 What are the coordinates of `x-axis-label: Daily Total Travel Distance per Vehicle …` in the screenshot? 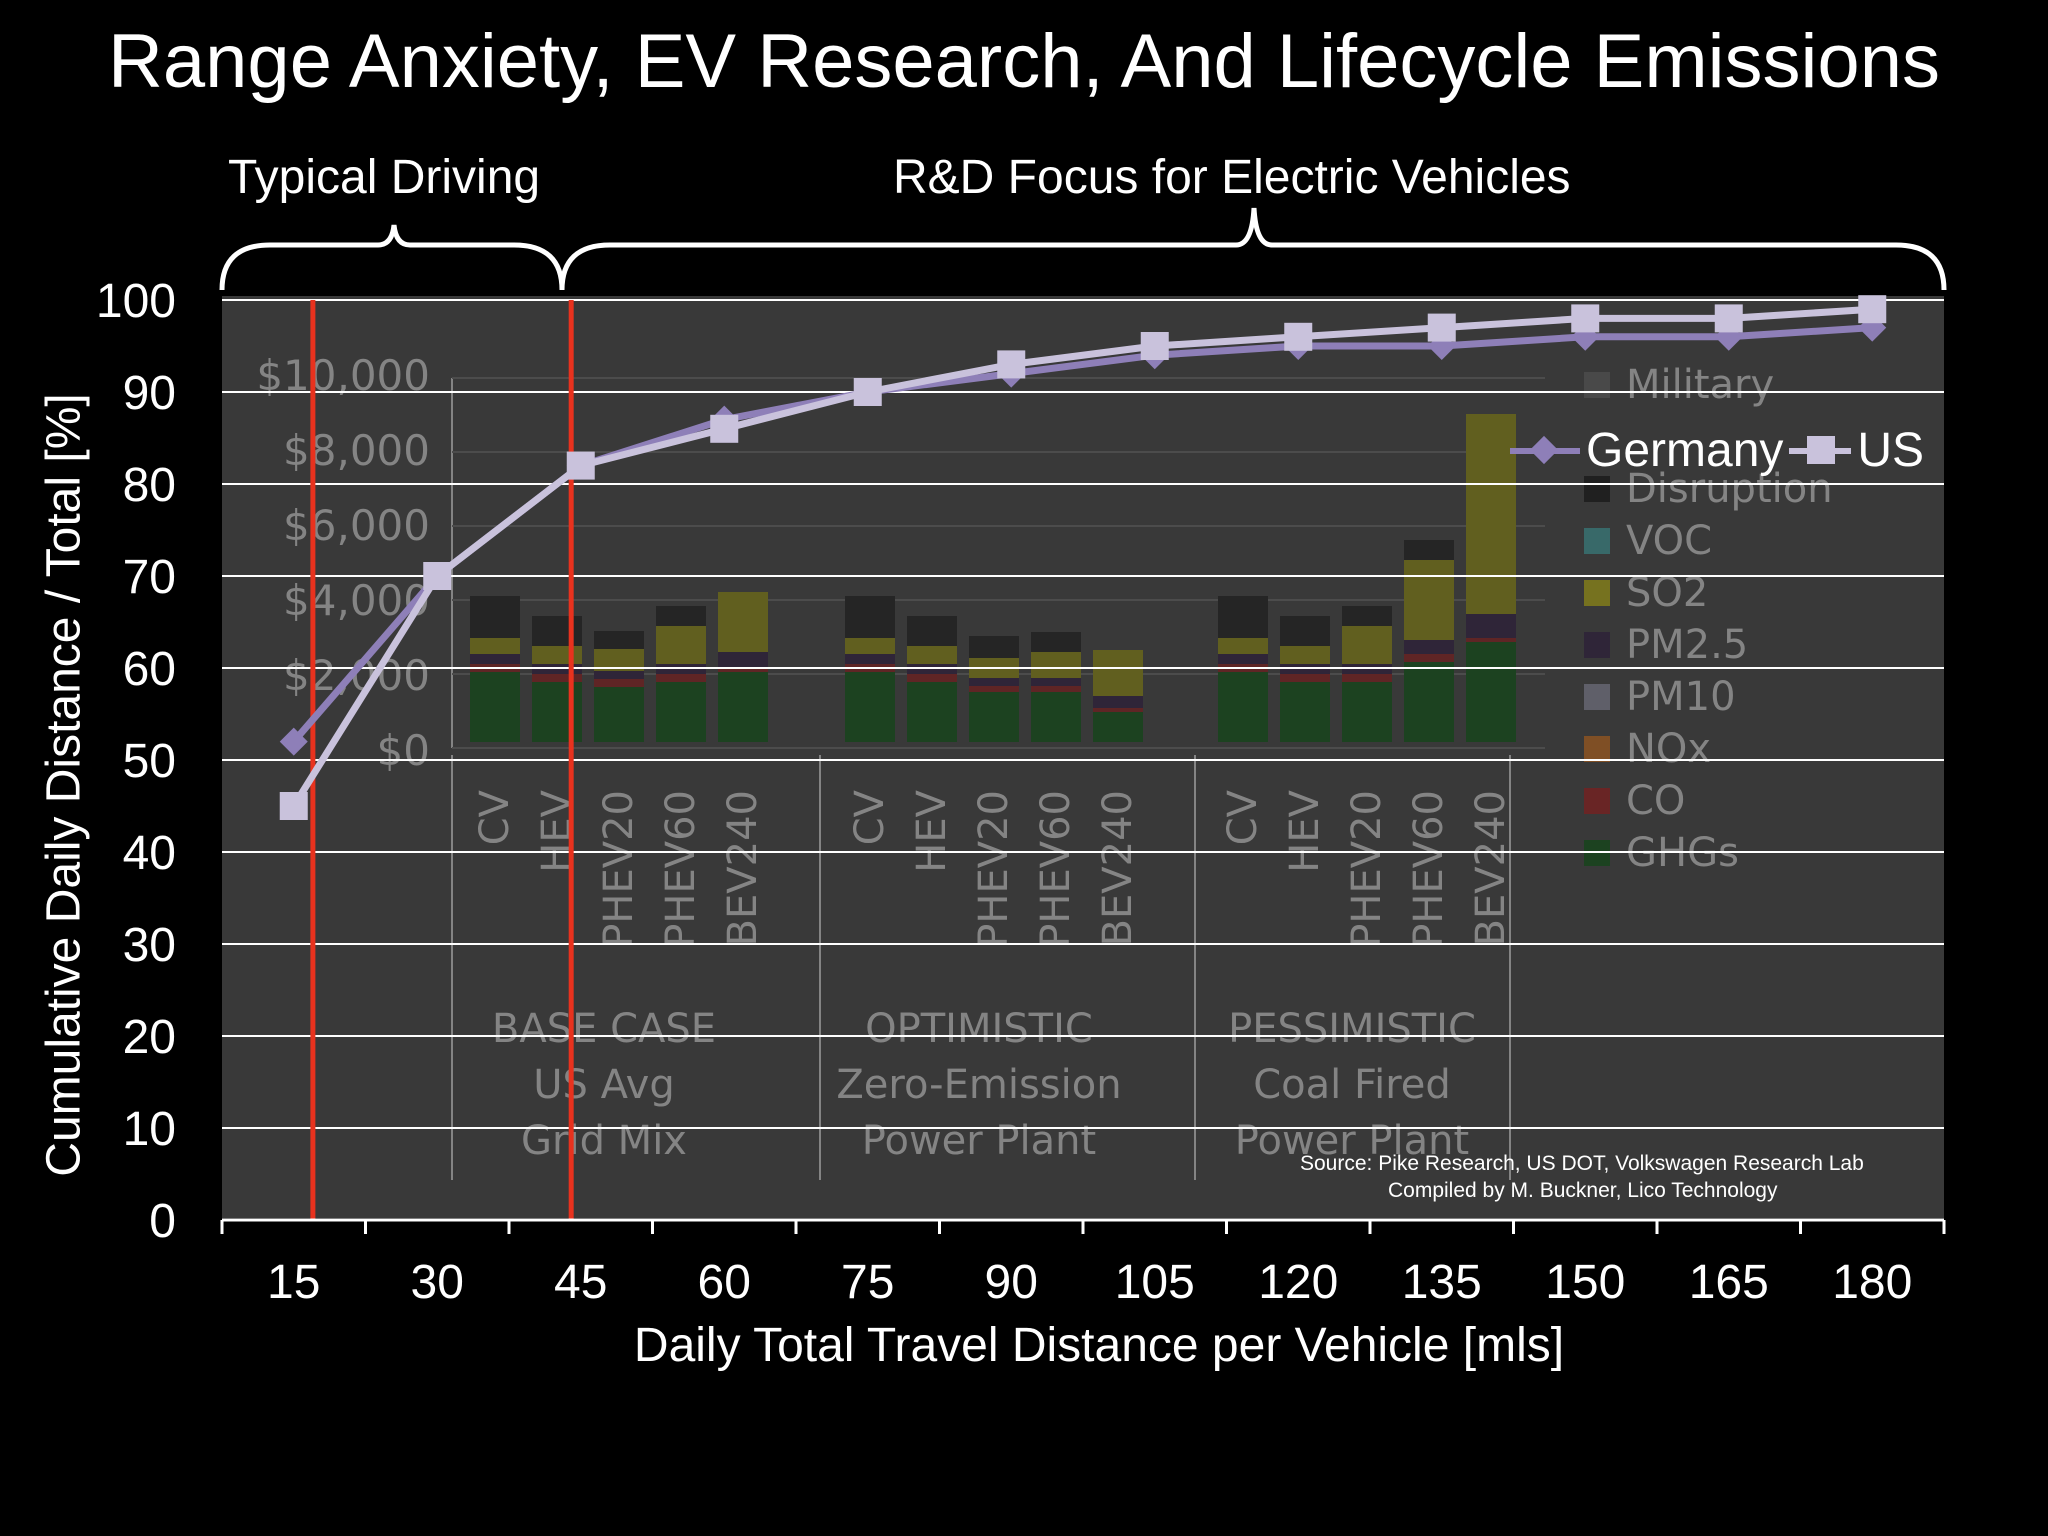 It's located at (1099, 1345).